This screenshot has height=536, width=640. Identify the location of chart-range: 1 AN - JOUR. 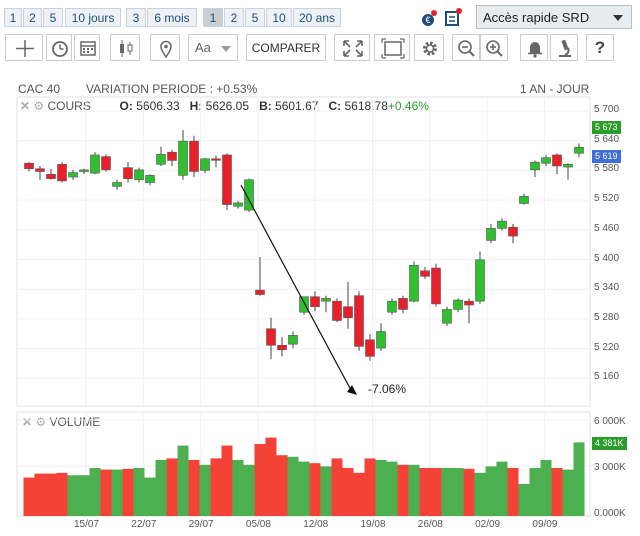
(555, 89).